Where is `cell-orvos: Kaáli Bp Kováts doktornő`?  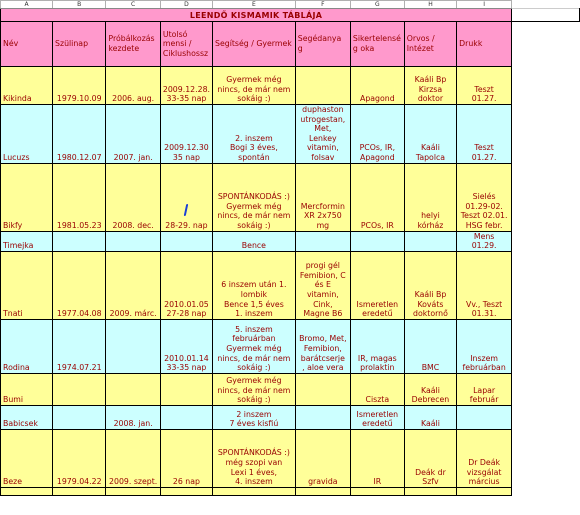
cell-orvos: Kaáli Bp Kováts doktornő is located at coordinates (430, 285).